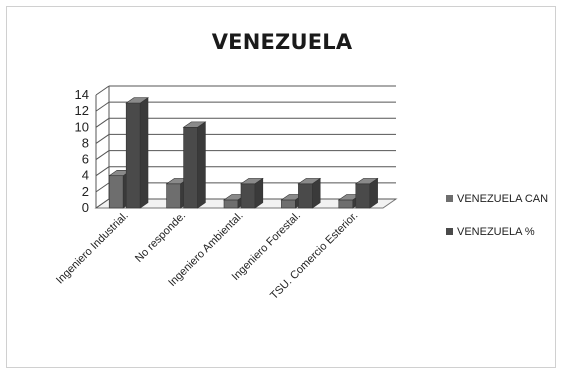  Describe the element at coordinates (137, 100) in the screenshot. I see `bar-series2-1-top` at that location.